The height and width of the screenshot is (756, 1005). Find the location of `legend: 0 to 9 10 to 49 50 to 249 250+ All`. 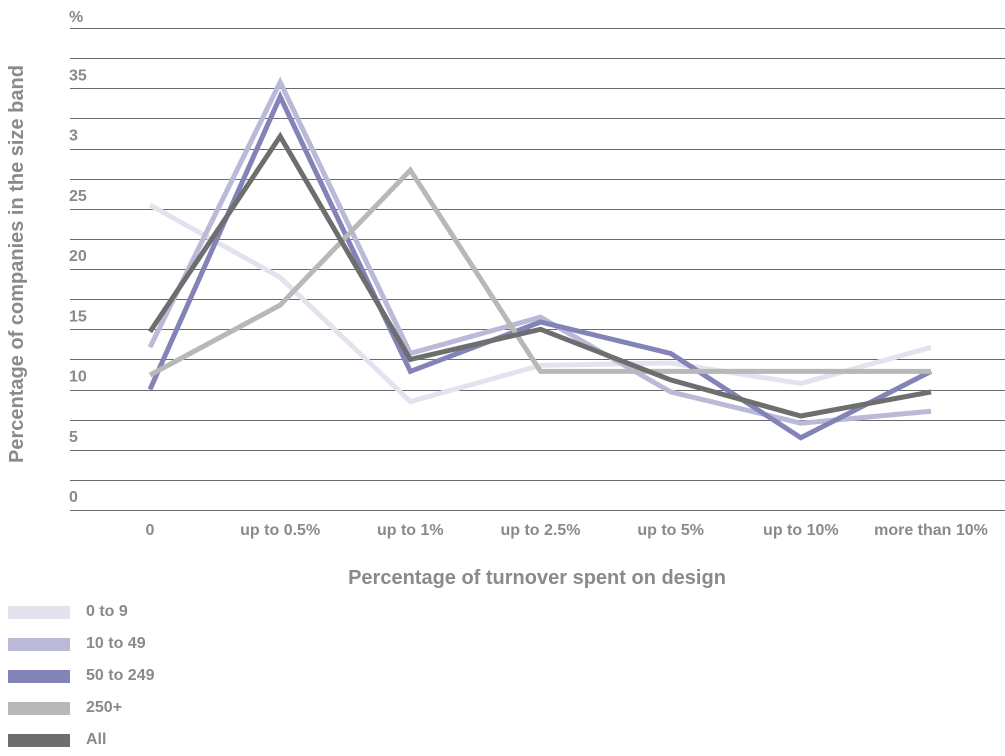

legend: 0 to 9 10 to 49 50 to 249 250+ All is located at coordinates (81, 676).